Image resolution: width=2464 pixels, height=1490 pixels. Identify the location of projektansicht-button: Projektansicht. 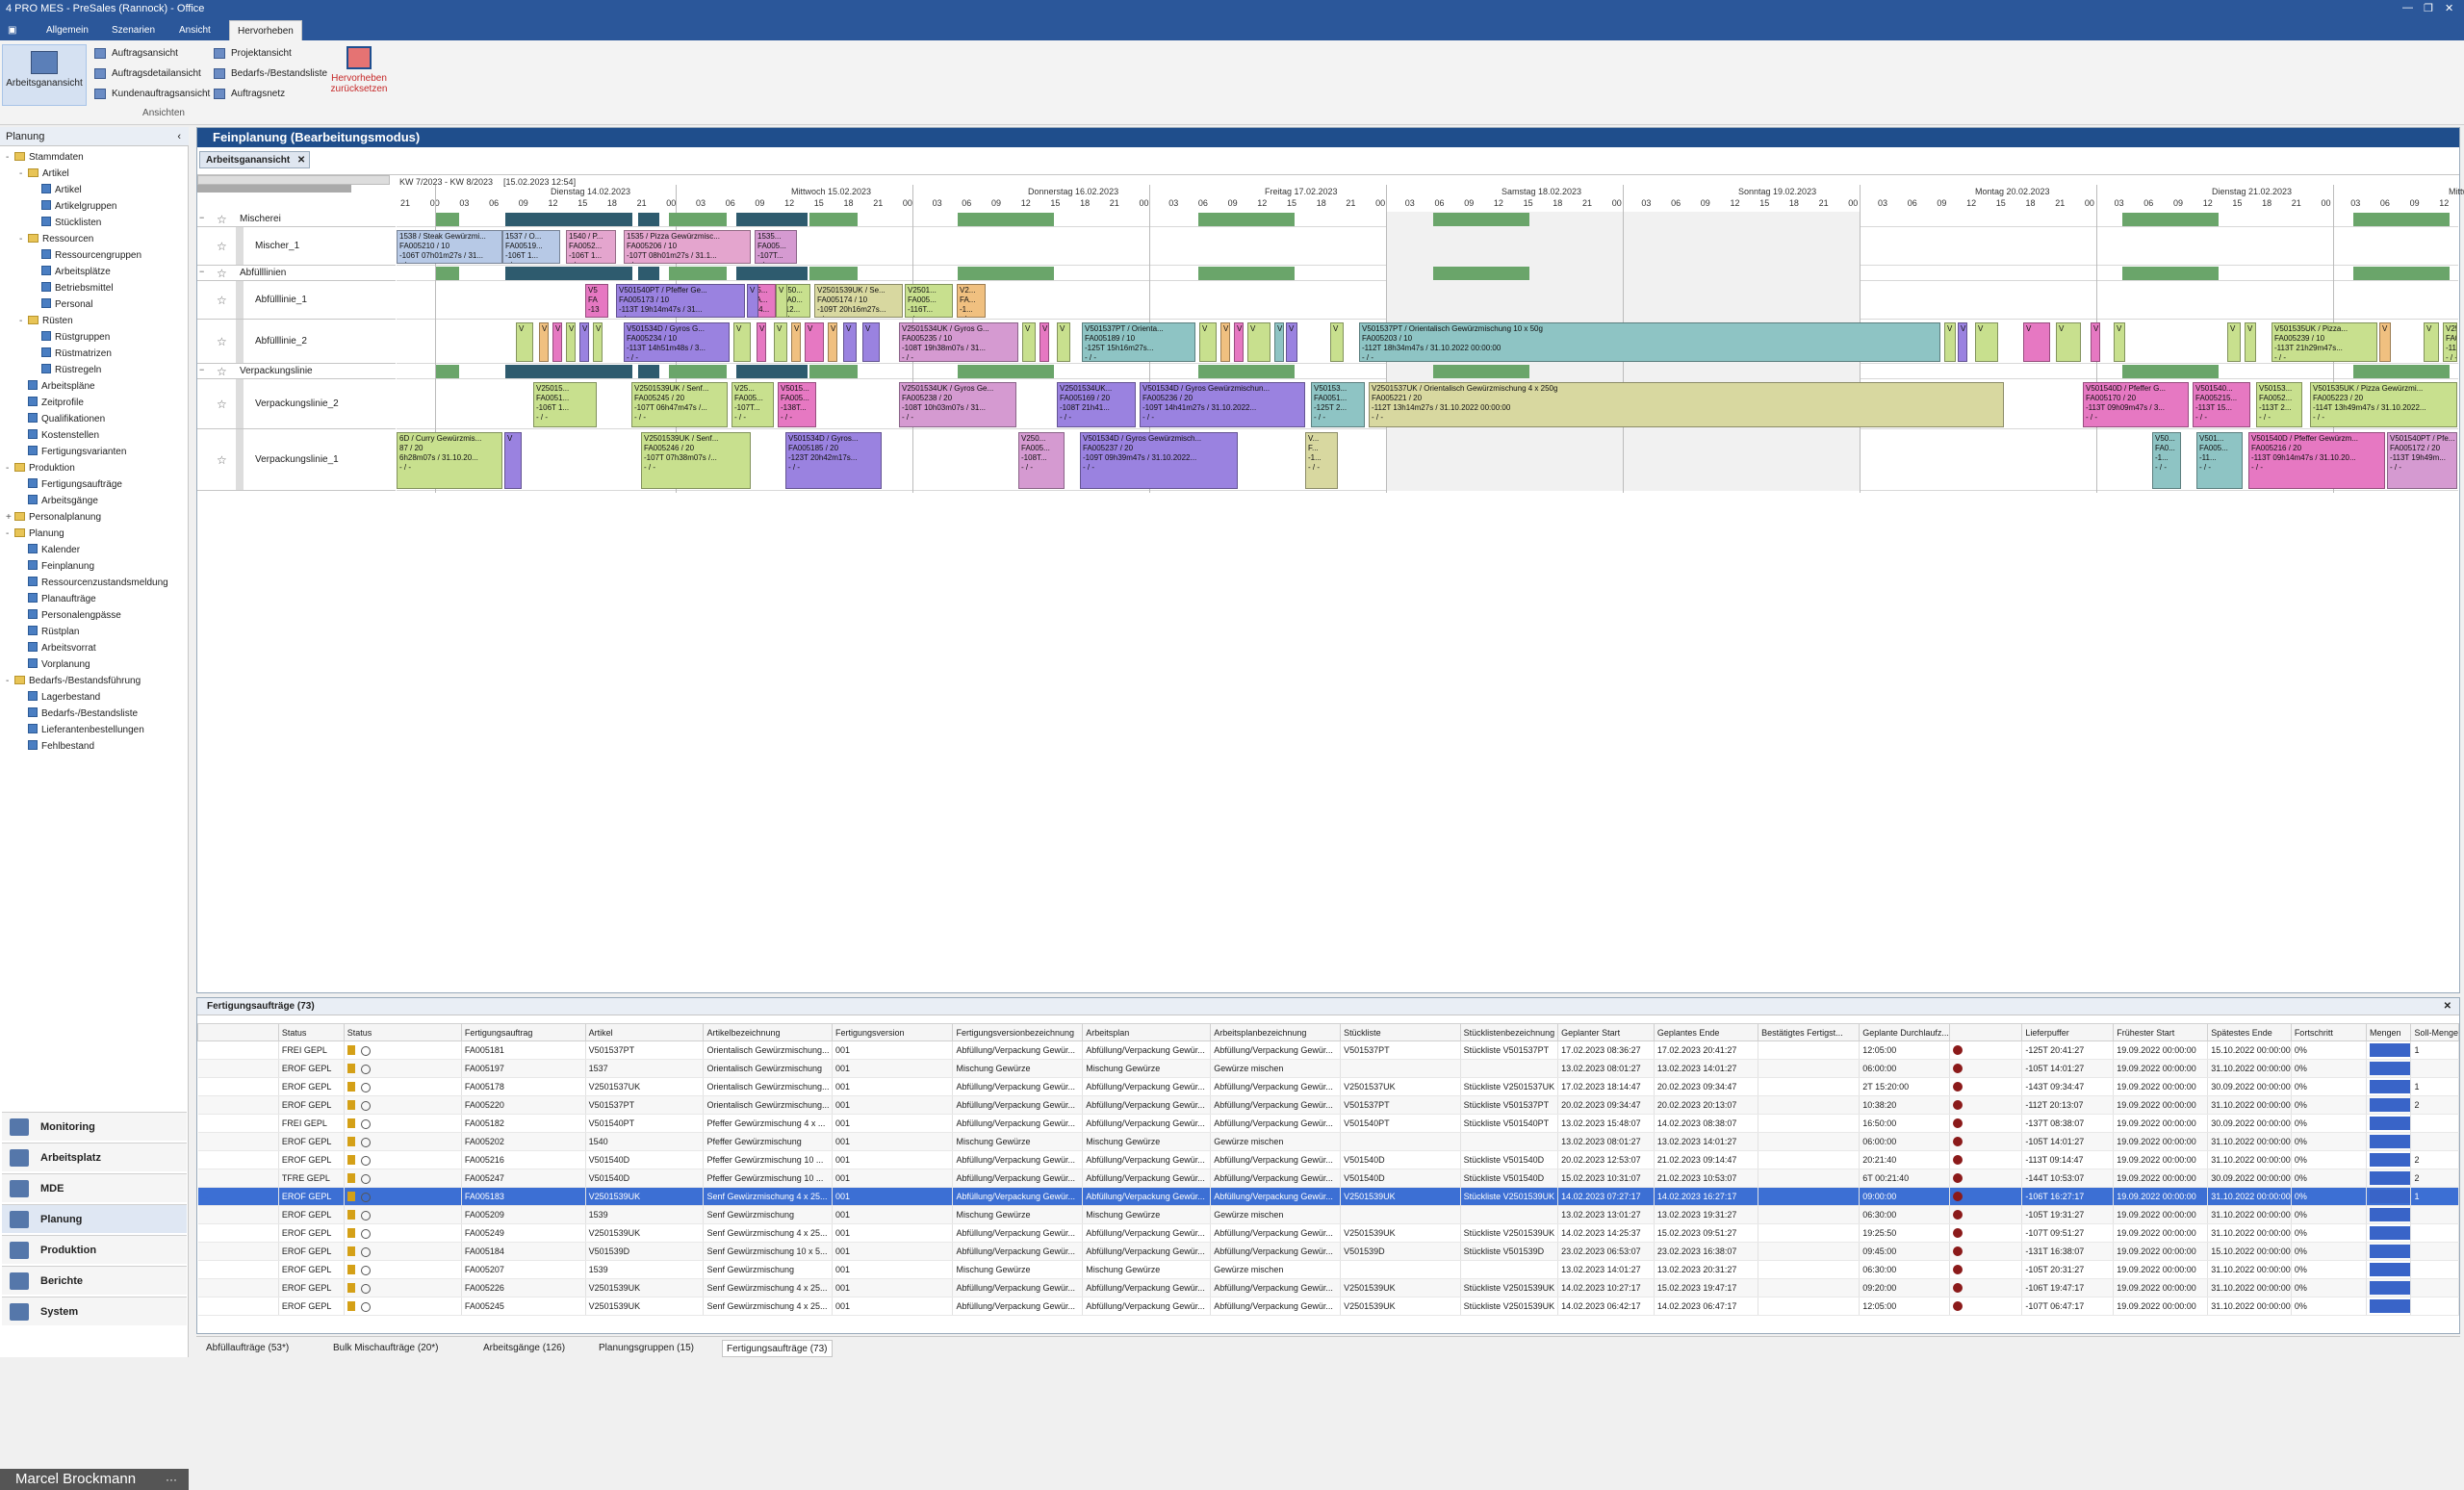
(253, 54).